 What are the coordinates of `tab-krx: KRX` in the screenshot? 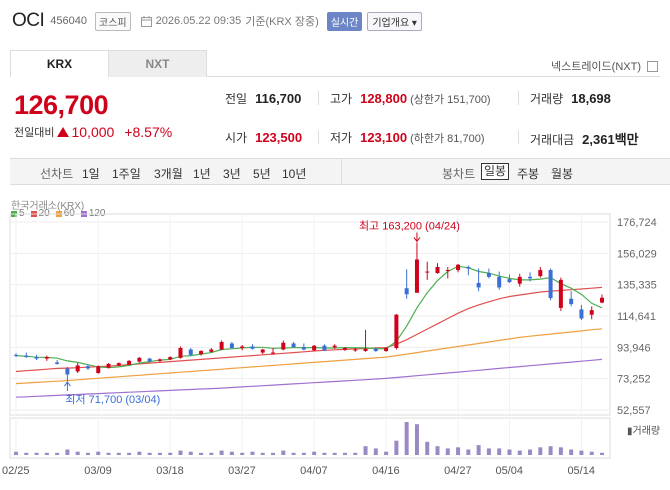 It's located at (59, 64).